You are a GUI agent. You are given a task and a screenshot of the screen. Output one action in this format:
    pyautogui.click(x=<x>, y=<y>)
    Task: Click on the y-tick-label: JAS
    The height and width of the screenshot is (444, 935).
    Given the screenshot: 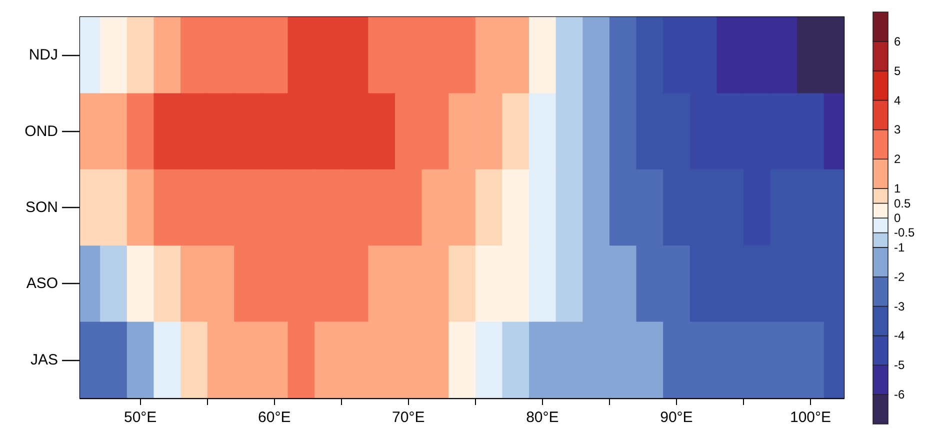 What is the action you would take?
    pyautogui.click(x=44, y=359)
    